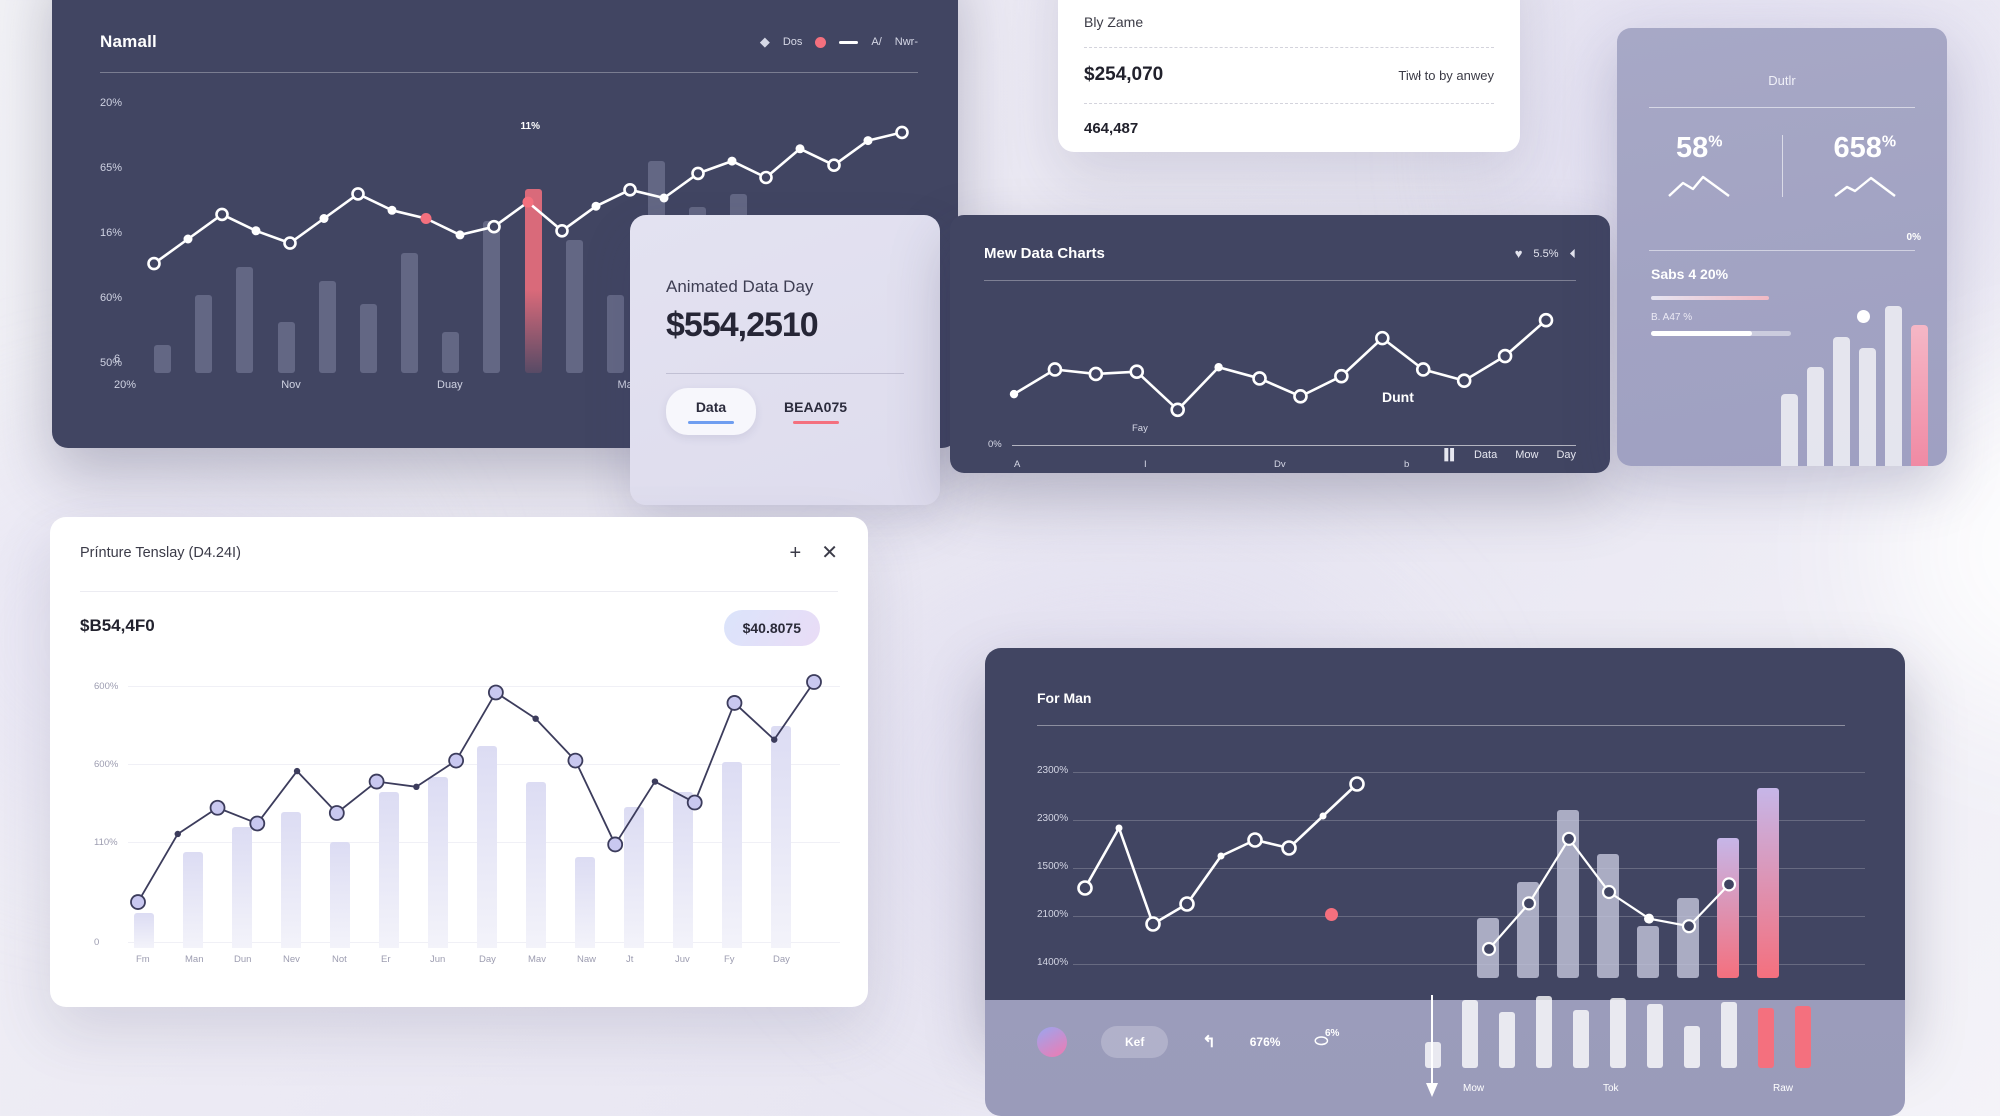  Describe the element at coordinates (128, 41) in the screenshot. I see `overview-title: Namall` at that location.